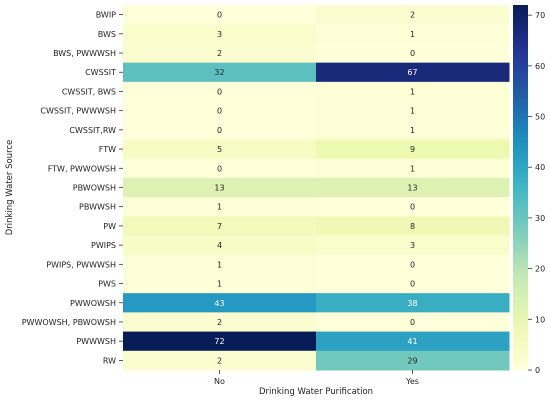  What do you see at coordinates (69, 322) in the screenshot?
I see `y-tick-label: PWWOWSH, PBWOWSH` at bounding box center [69, 322].